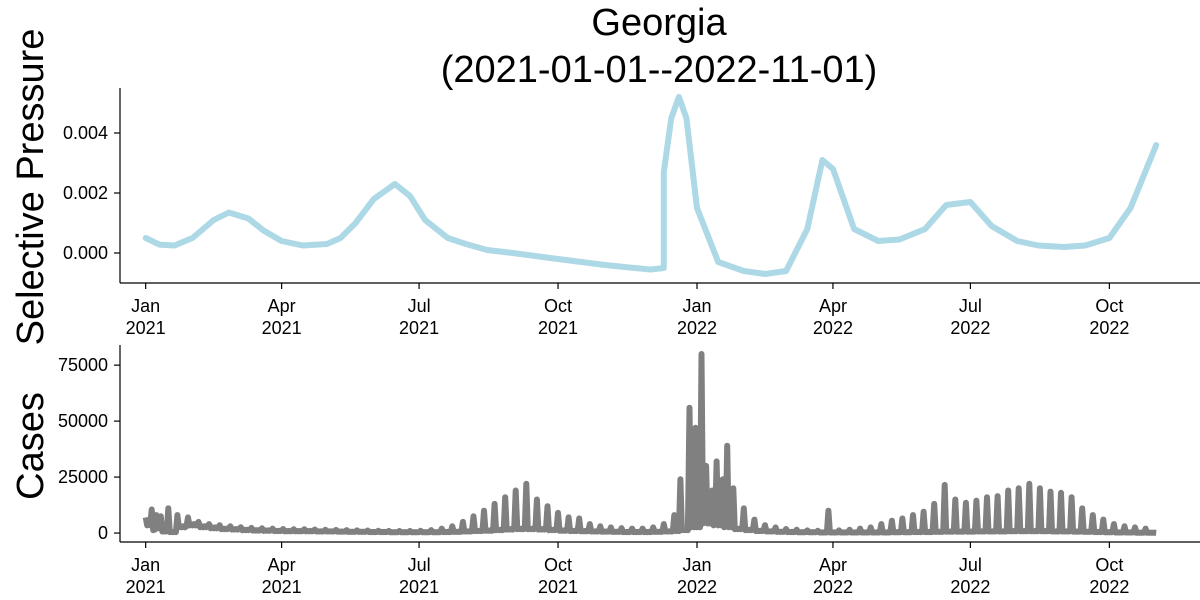 Image resolution: width=1200 pixels, height=600 pixels. What do you see at coordinates (85, 193) in the screenshot?
I see `y-tick-label: 0.002` at bounding box center [85, 193].